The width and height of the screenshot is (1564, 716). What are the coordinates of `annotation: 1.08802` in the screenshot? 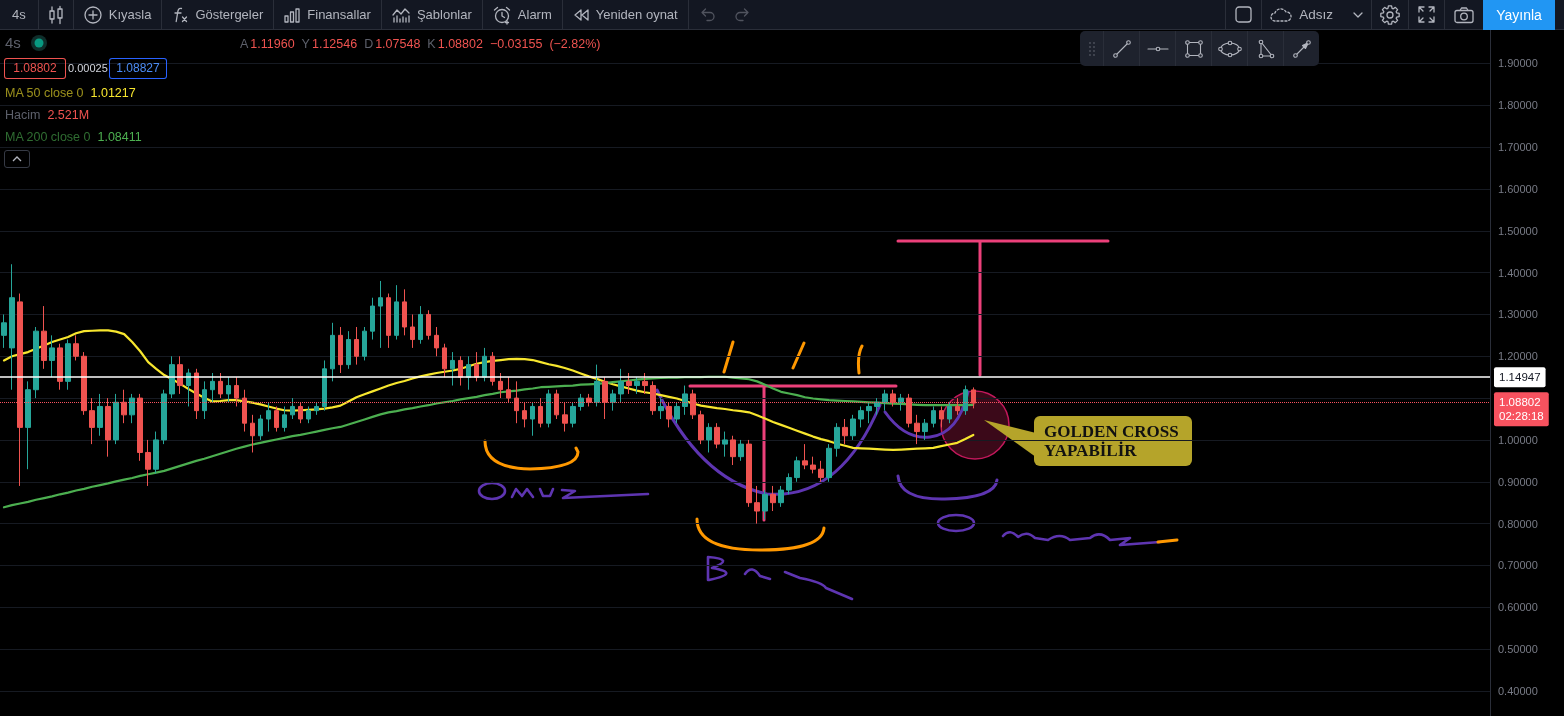 It's located at (35, 68).